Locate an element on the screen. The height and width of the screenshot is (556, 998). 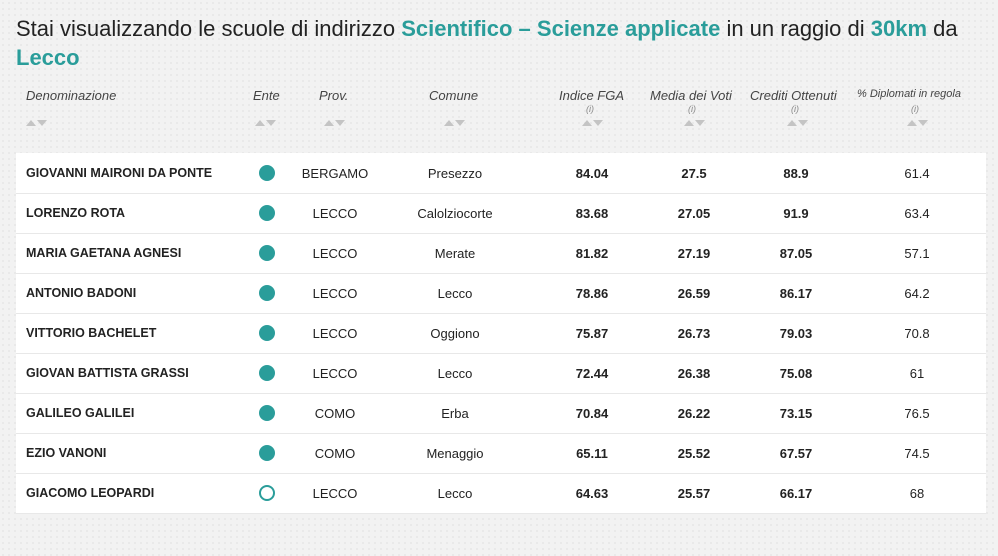
cell-name: GIOVANNI MAIRONI DA PONTE is located at coordinates (119, 173).